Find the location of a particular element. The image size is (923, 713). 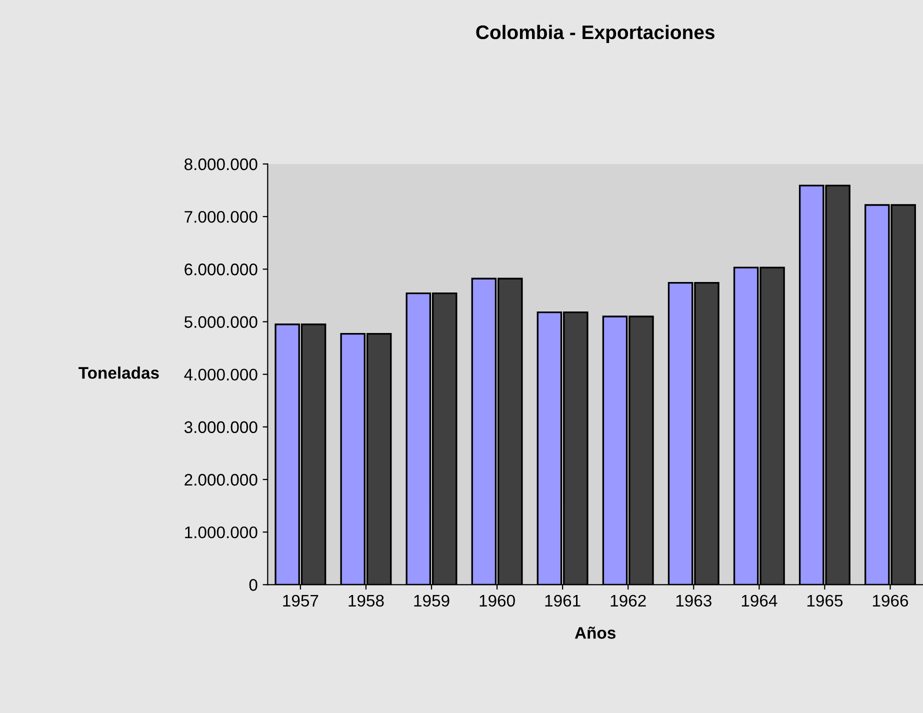

y-tick-label: 0 is located at coordinates (253, 585).